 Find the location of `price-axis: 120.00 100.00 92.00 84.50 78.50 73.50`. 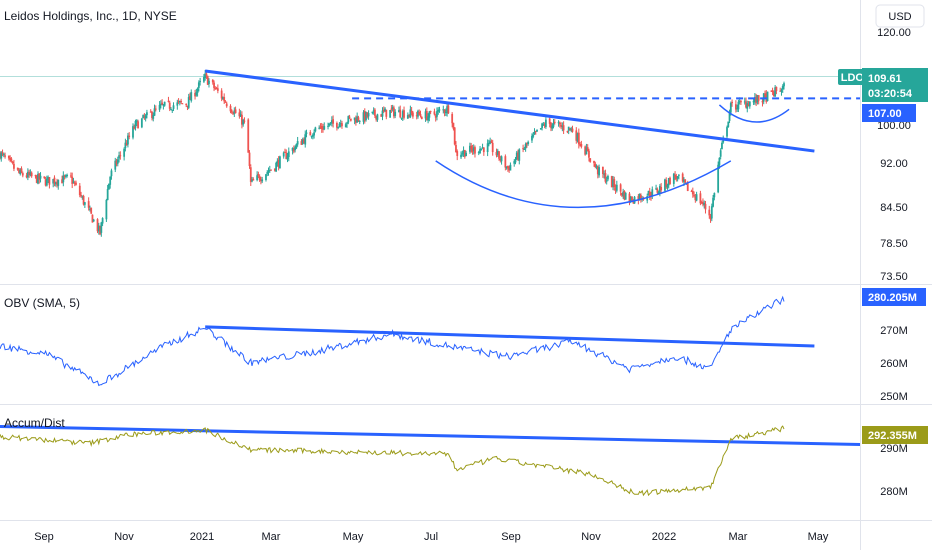

price-axis: 120.00 100.00 92.00 84.50 78.50 73.50 is located at coordinates (894, 155).